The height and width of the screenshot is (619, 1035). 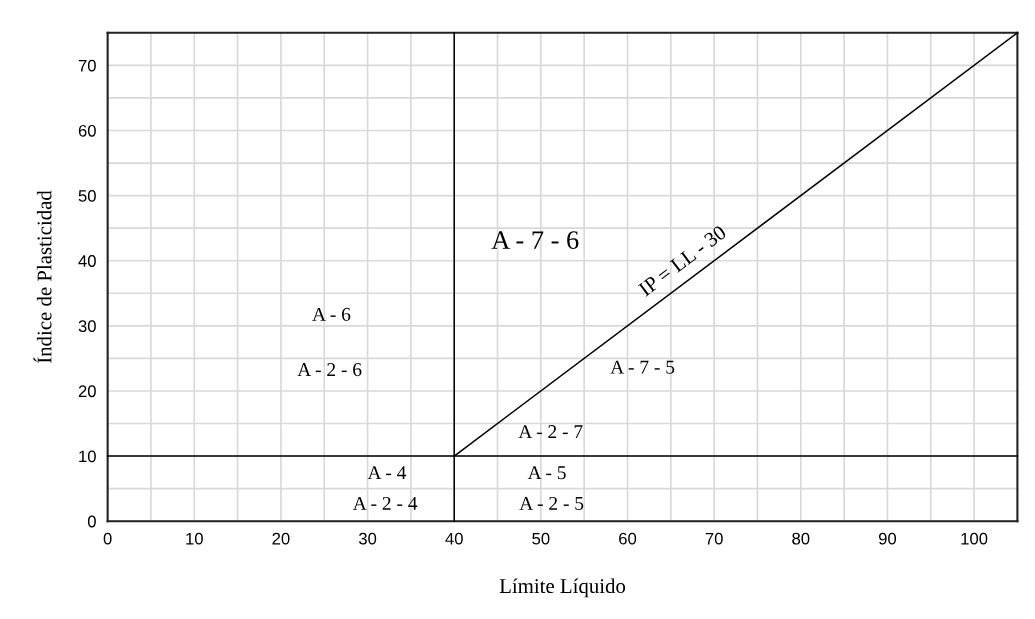 I want to click on y-tick-label: 50, so click(x=87, y=196).